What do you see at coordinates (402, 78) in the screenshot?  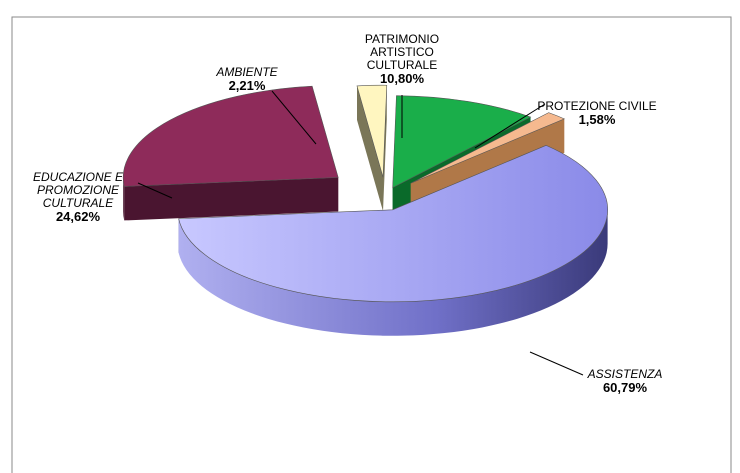 I see `slice-value-label: 10,80%` at bounding box center [402, 78].